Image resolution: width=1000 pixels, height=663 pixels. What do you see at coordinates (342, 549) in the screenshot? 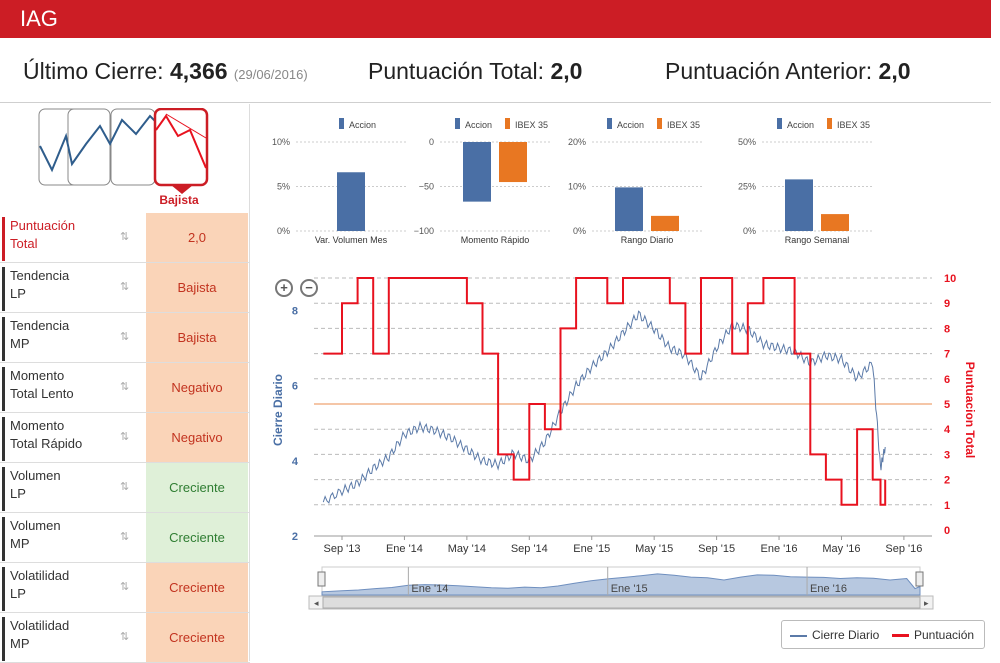
I see `x-tick-label: Sep '13` at bounding box center [342, 549].